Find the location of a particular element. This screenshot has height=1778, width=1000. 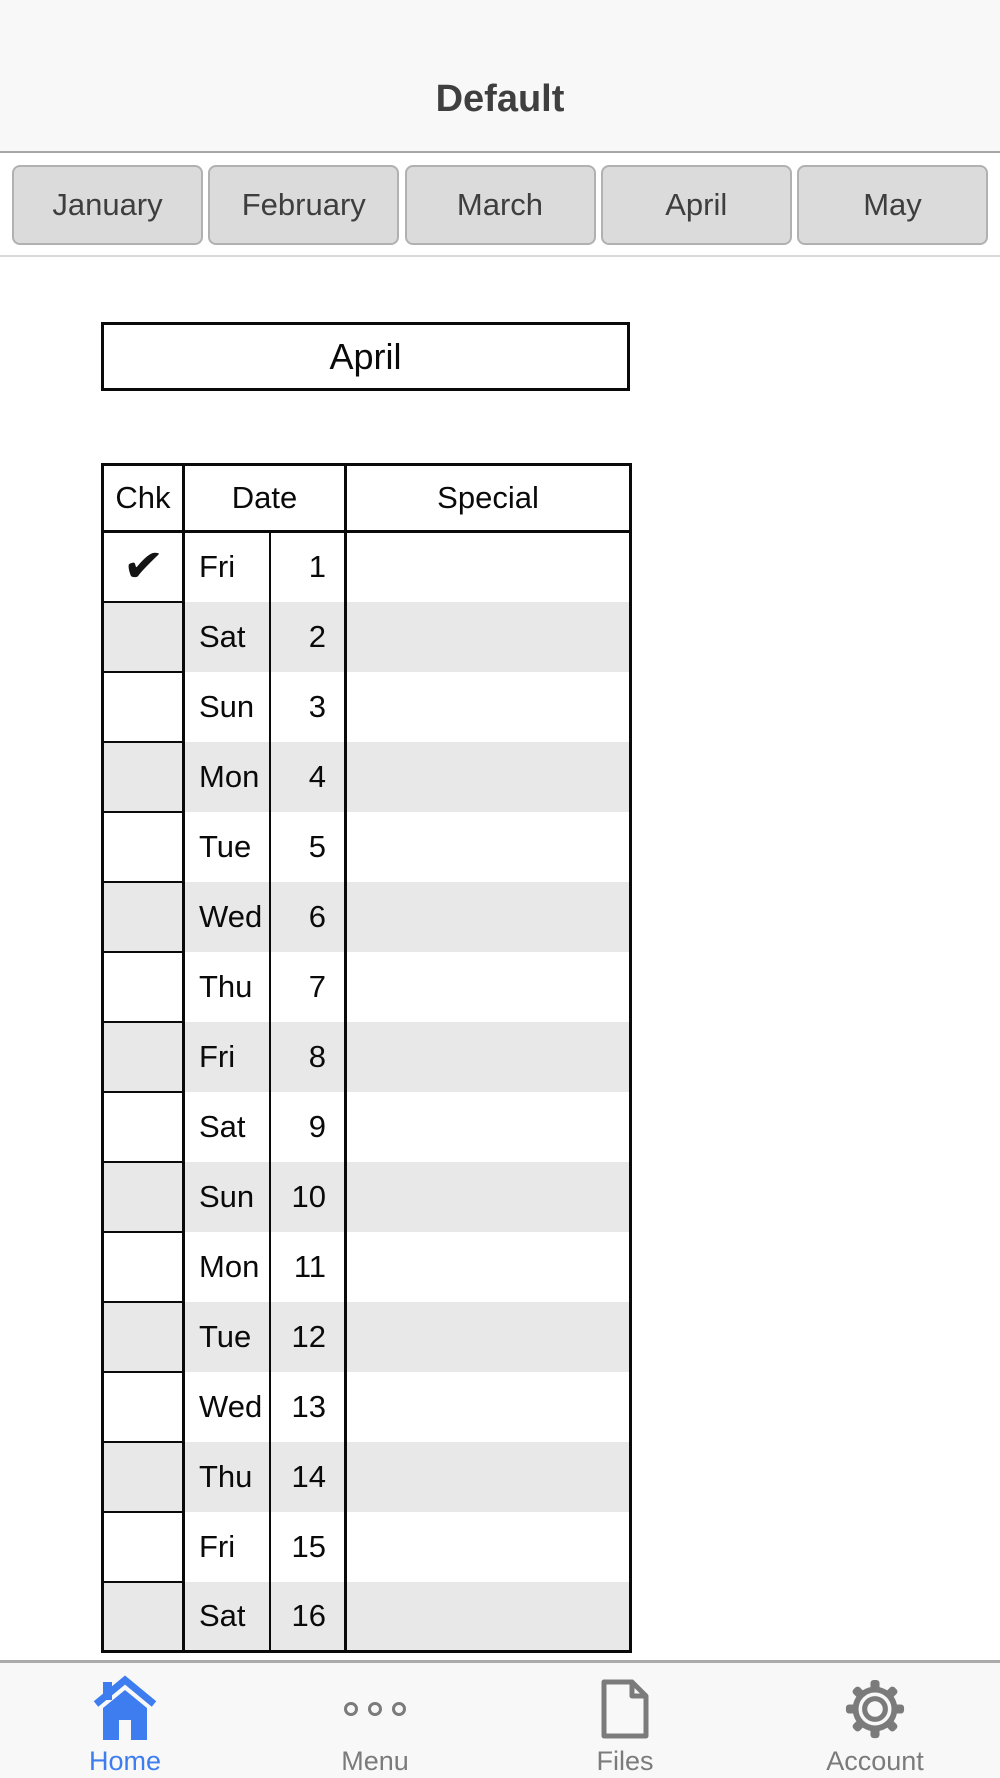

month-title-box: April is located at coordinates (365, 356).